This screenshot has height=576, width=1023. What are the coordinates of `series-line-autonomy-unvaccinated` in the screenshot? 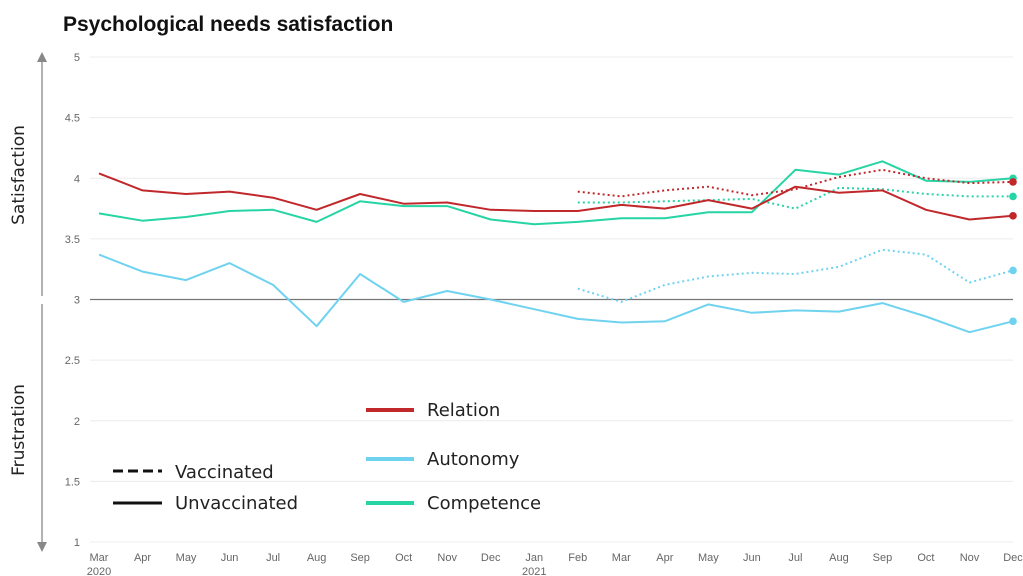 It's located at (556, 293).